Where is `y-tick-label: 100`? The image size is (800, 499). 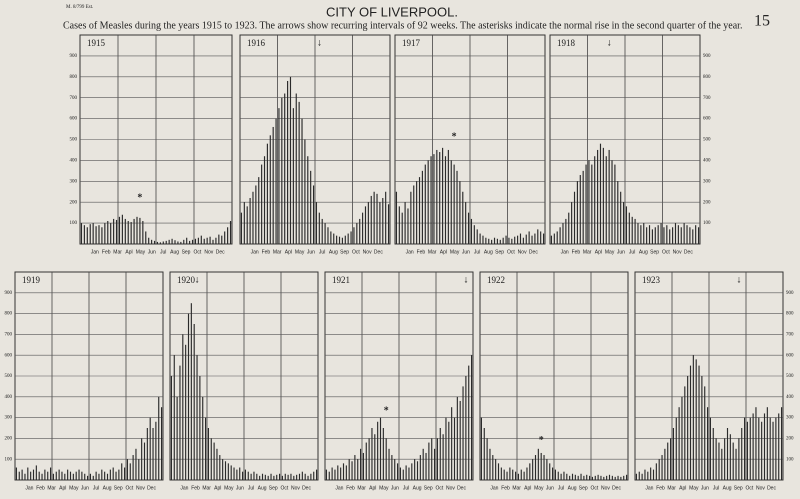
y-tick-label: 100 is located at coordinates (74, 223).